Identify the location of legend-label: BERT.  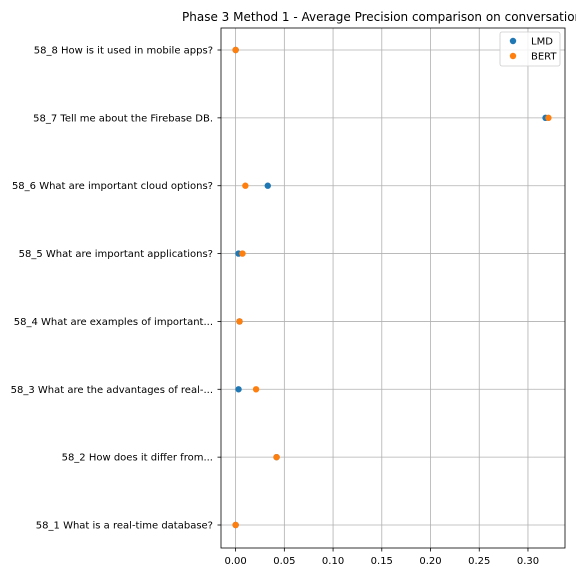
(544, 57).